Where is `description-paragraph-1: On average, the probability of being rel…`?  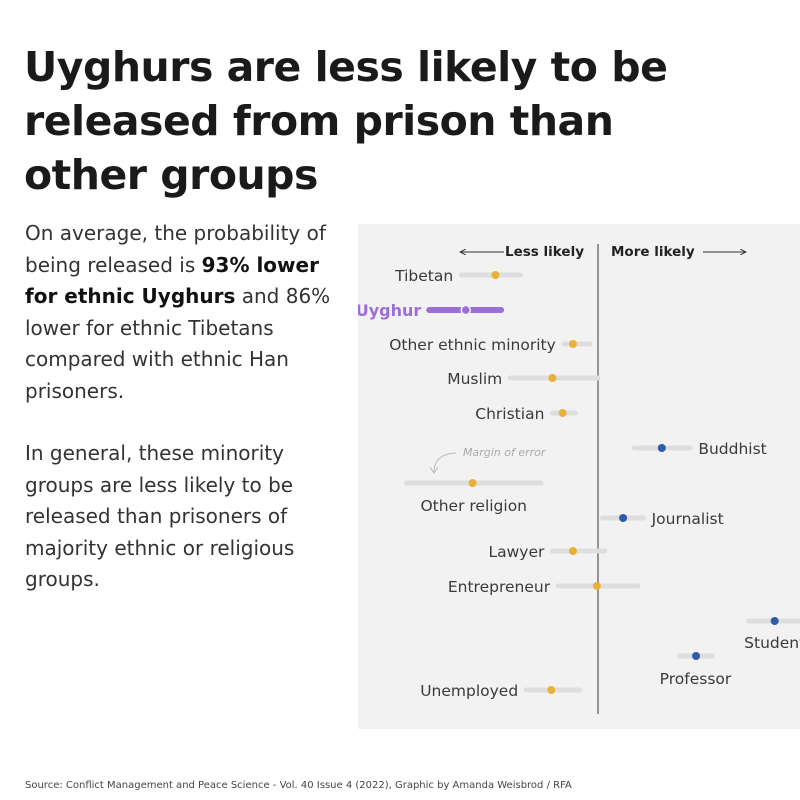
description-paragraph-1: On average, the probability of being rel… is located at coordinates (190, 312).